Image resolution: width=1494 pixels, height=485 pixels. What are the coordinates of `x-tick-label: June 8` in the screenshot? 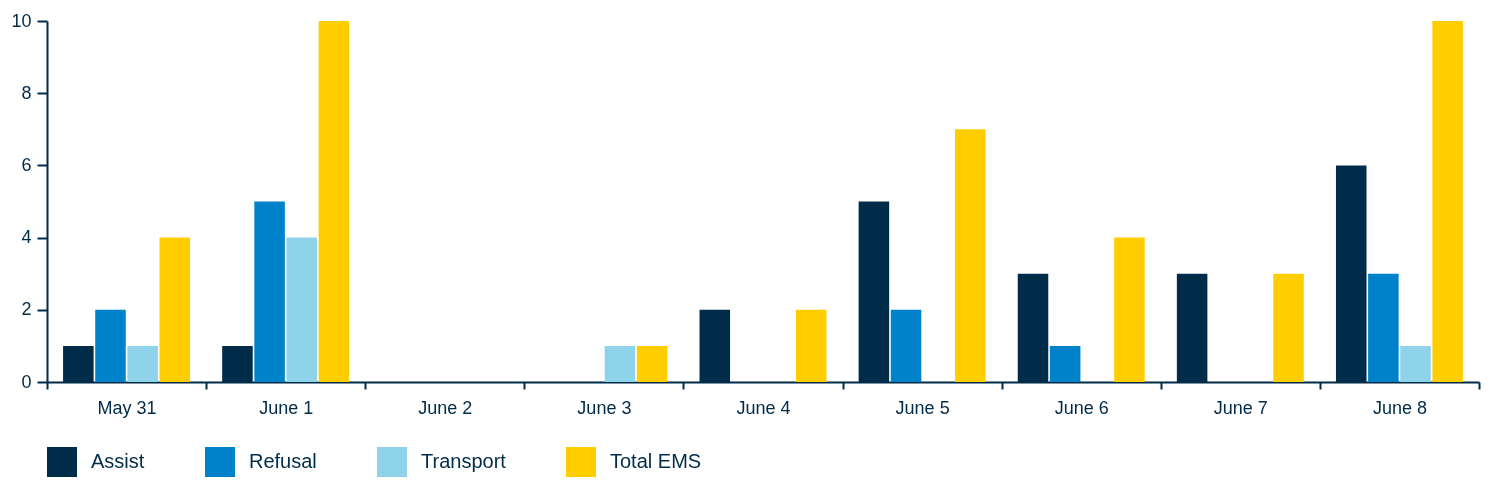 It's located at (1399, 407).